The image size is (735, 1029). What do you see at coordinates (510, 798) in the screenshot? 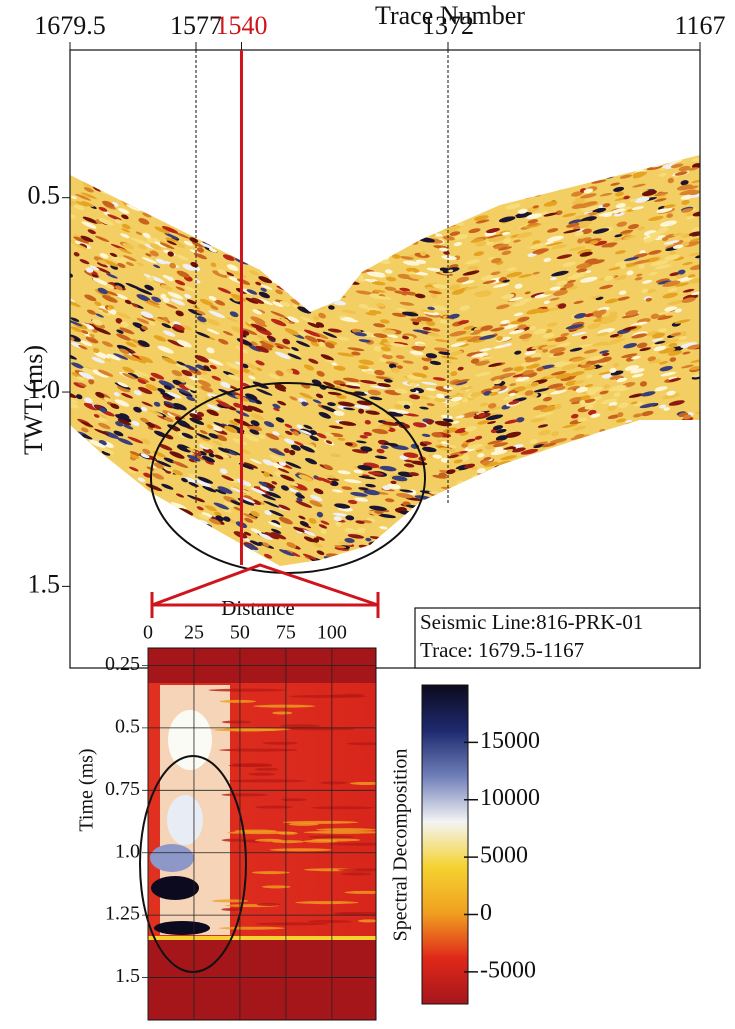
I see `colorbar-tick-label: 10000` at bounding box center [510, 798].